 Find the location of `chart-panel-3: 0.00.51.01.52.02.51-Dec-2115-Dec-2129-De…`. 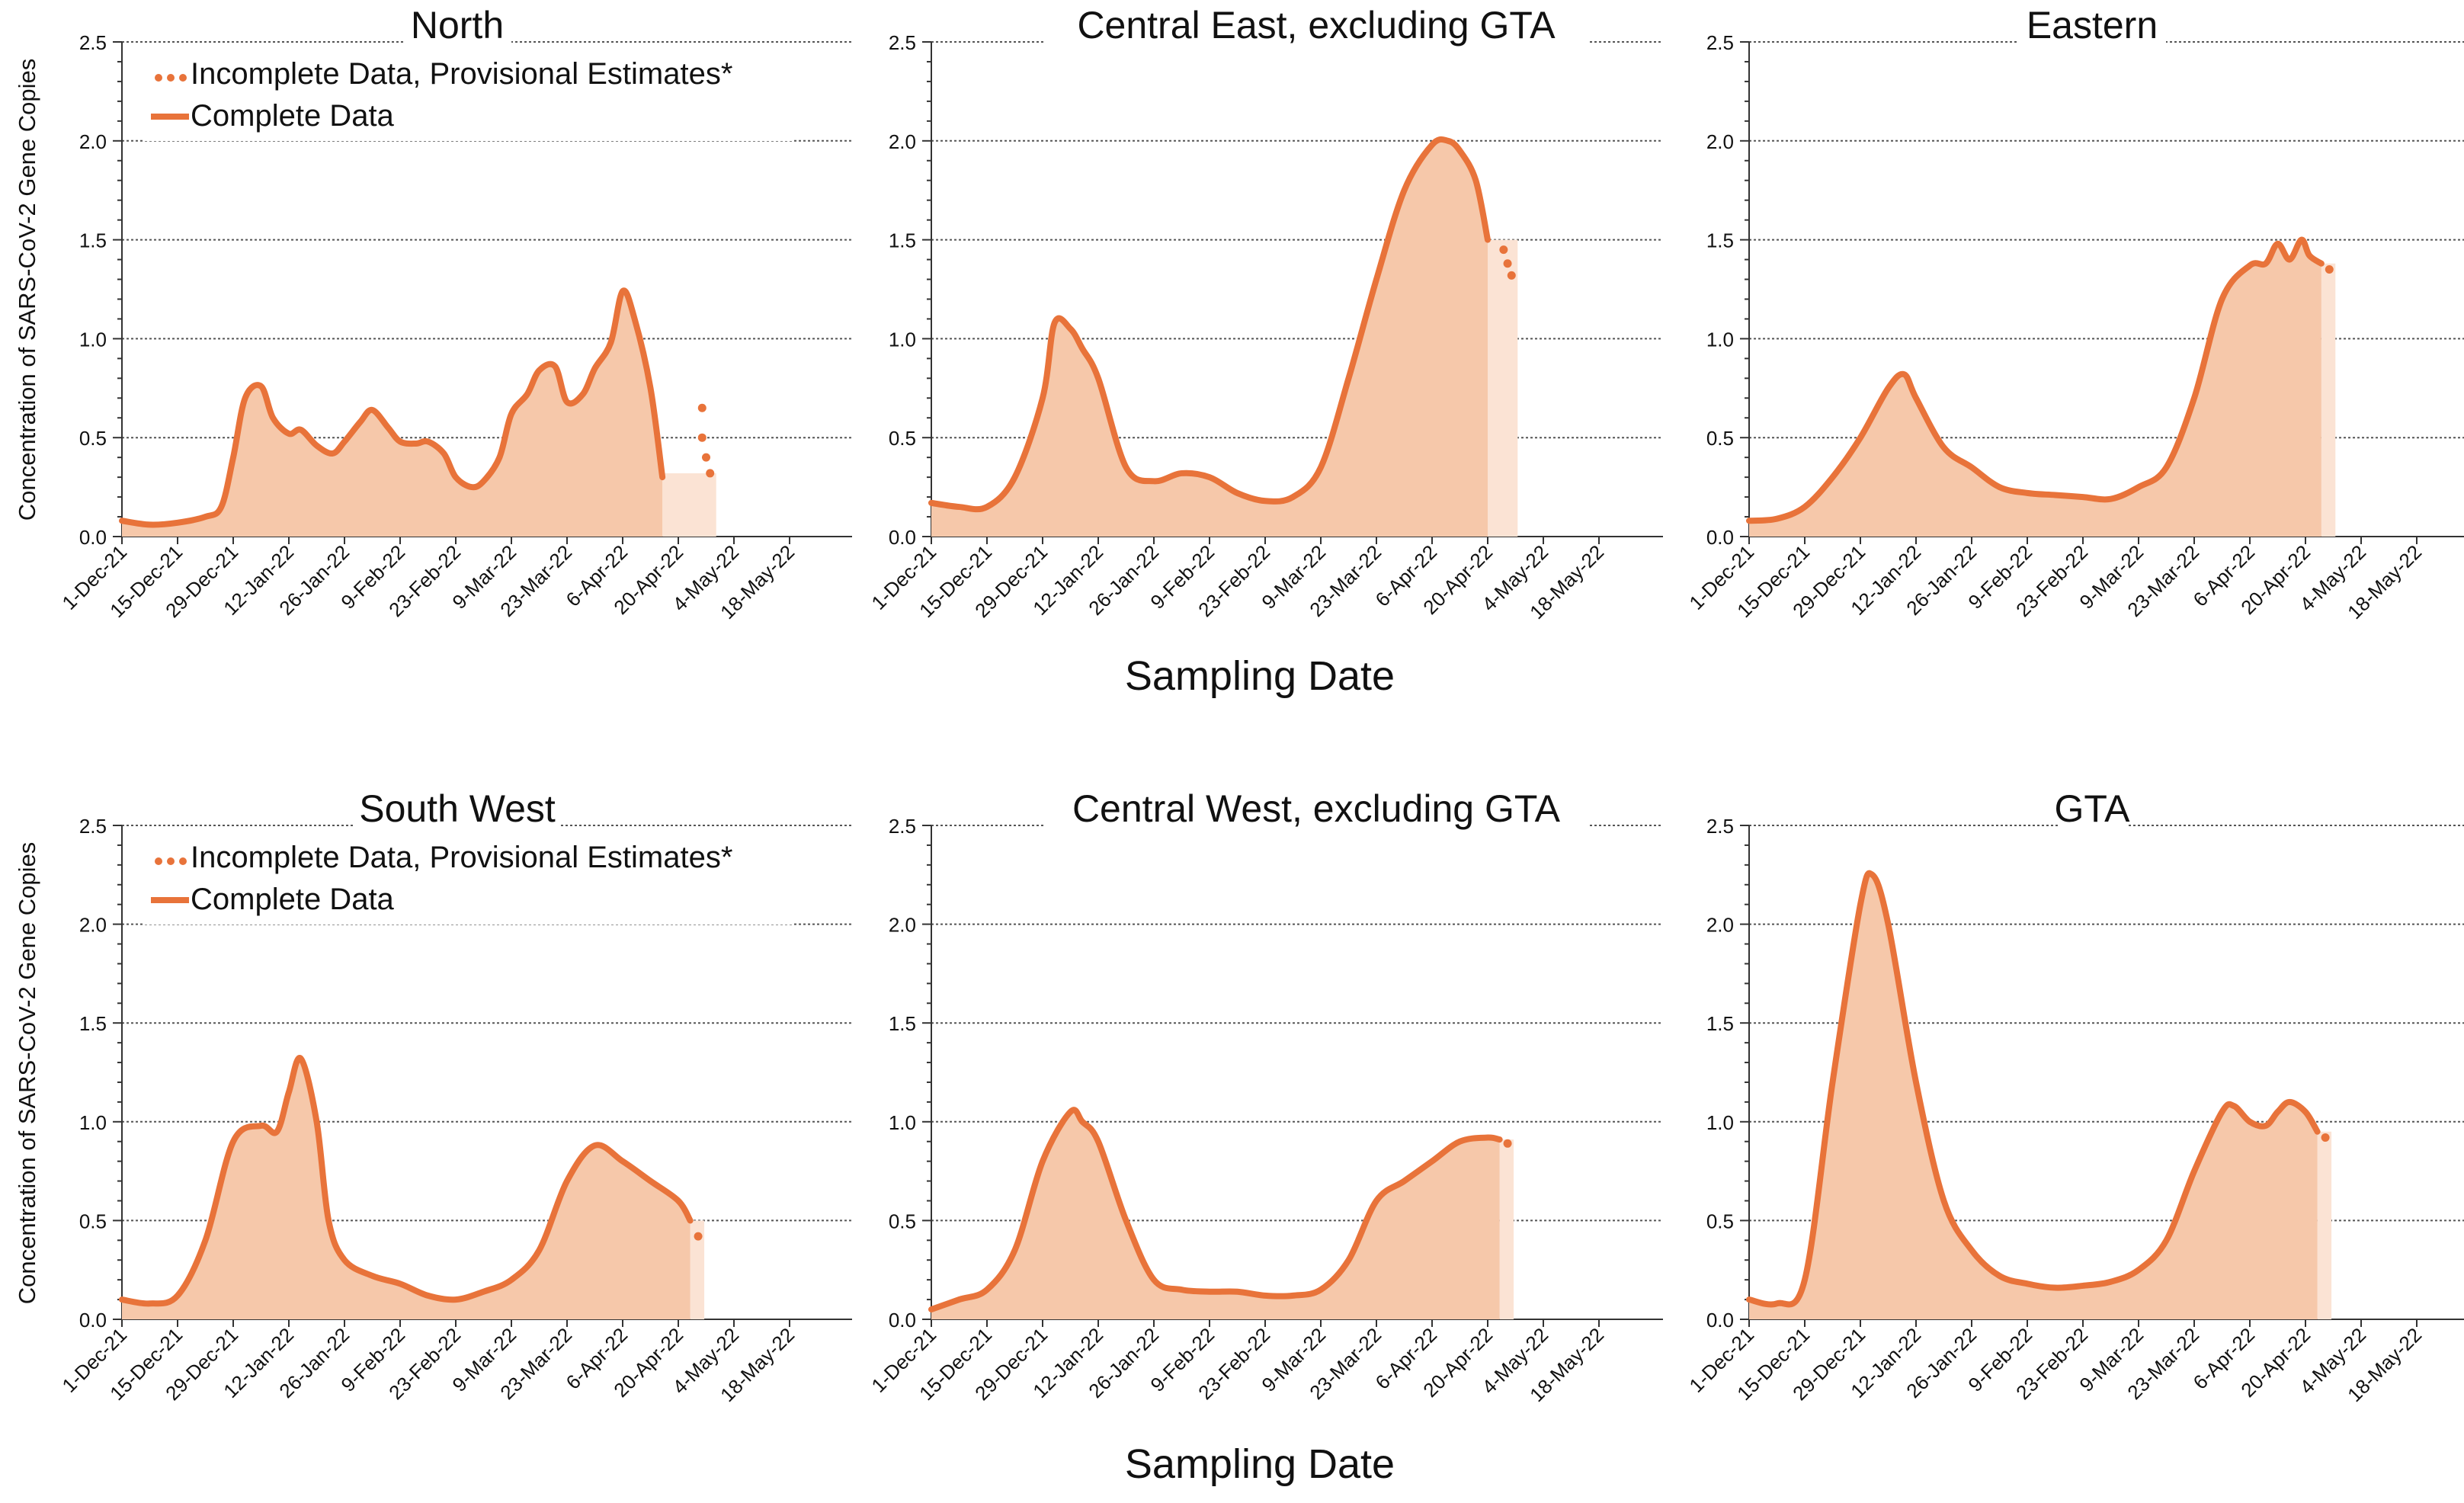

chart-panel-3: 0.00.51.01.52.02.51-Dec-2115-Dec-2129-De… is located at coordinates (2074, 313).